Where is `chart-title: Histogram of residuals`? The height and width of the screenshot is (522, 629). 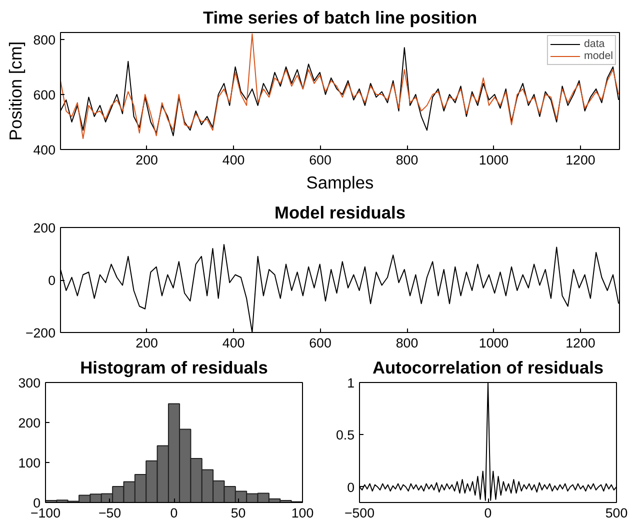
chart-title: Histogram of residuals is located at coordinates (174, 368).